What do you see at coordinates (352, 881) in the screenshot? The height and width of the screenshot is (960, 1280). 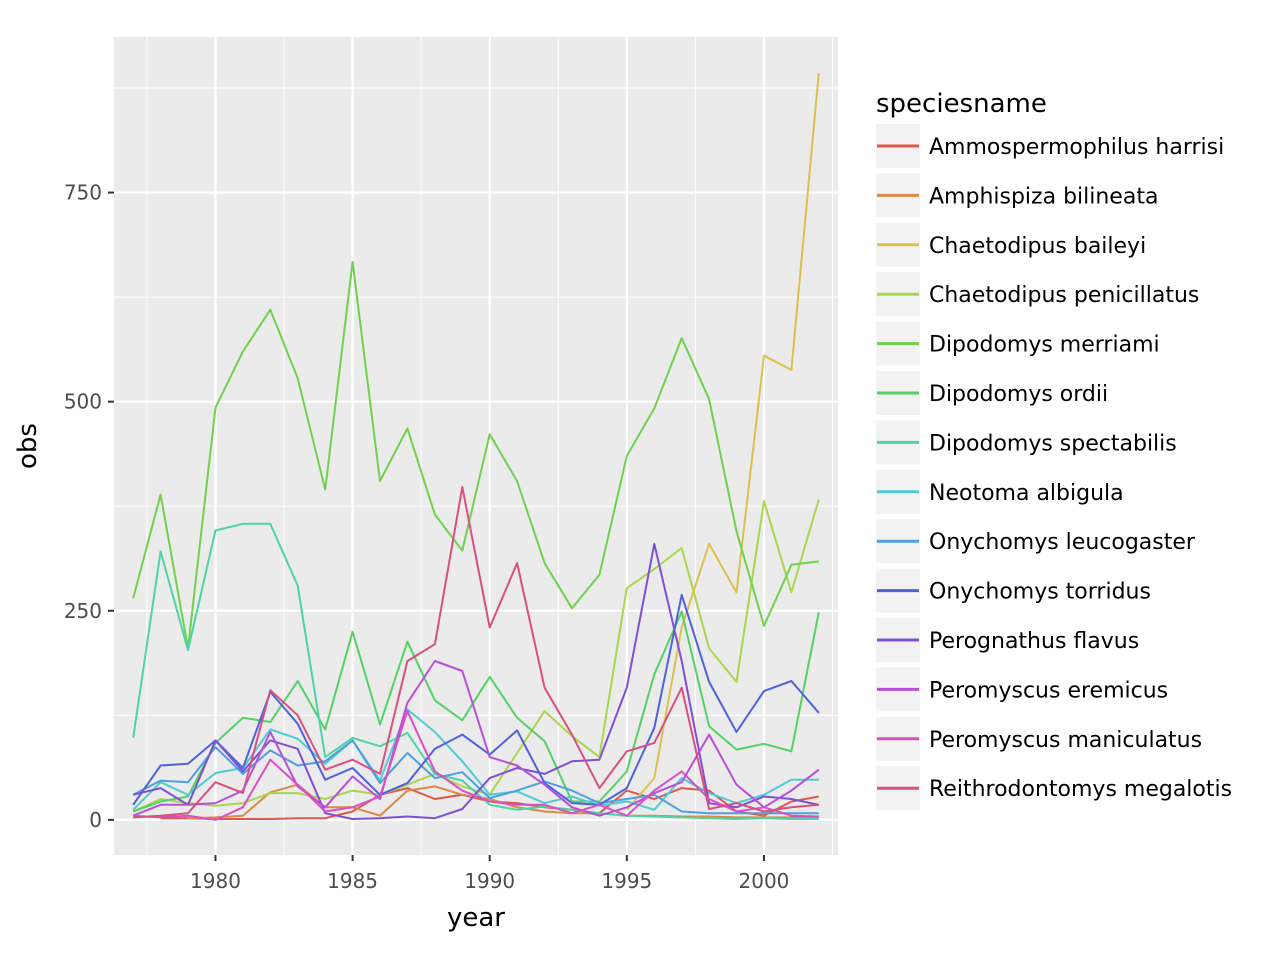 I see `x-tick-label: 1985` at bounding box center [352, 881].